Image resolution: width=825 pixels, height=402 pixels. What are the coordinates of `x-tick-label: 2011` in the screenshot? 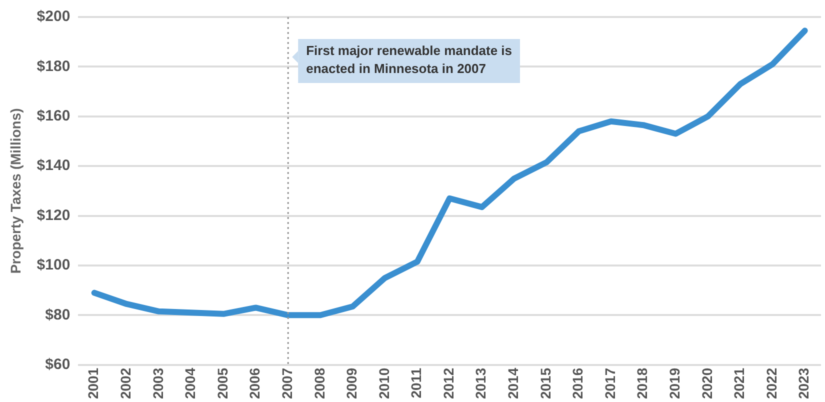 It's located at (416, 383).